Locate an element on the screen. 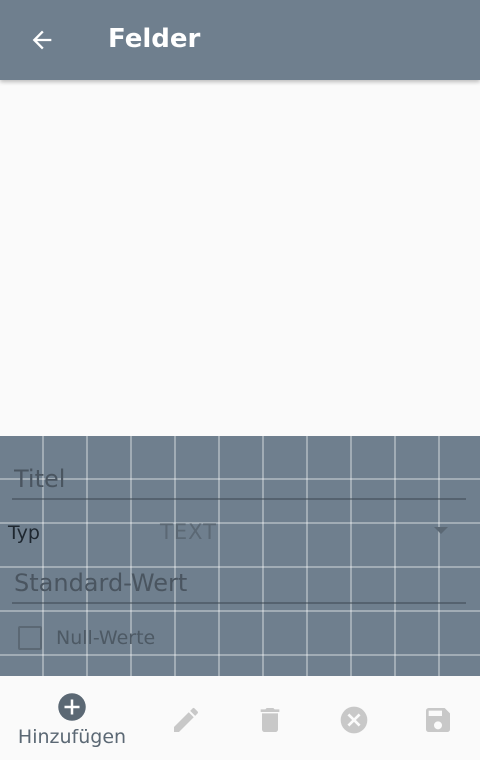 This screenshot has width=480, height=760. title-input is located at coordinates (239, 480).